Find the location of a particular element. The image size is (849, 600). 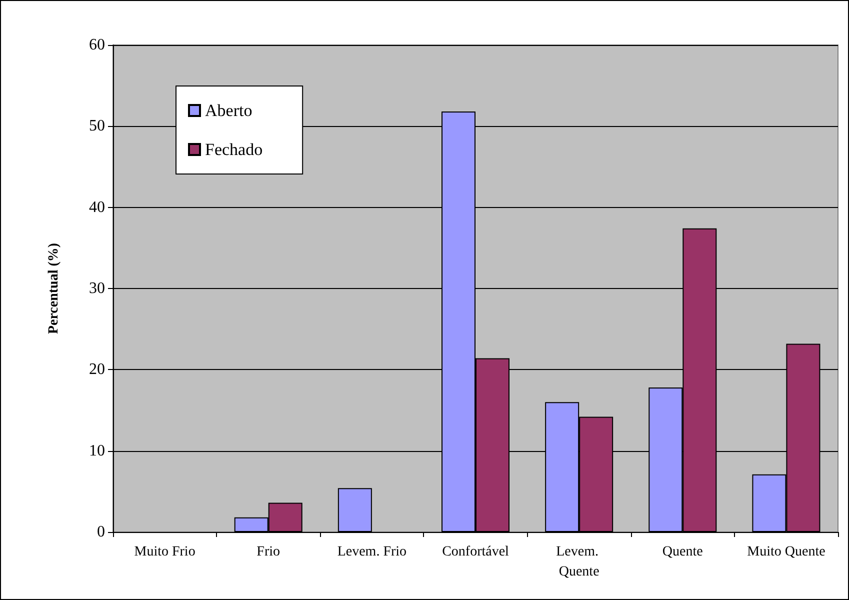

y-tick-label: 40 is located at coordinates (97, 207).